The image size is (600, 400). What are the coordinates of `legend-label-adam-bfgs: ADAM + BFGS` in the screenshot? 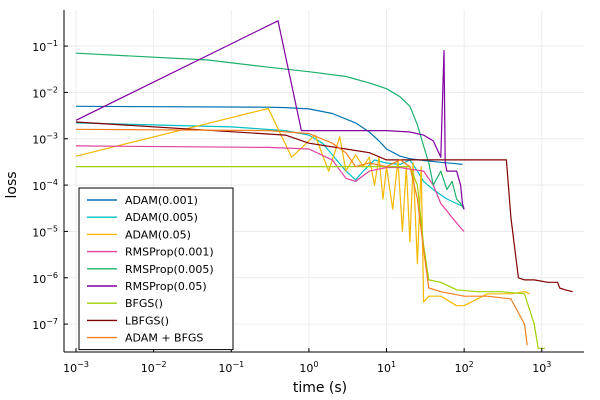 It's located at (164, 338).